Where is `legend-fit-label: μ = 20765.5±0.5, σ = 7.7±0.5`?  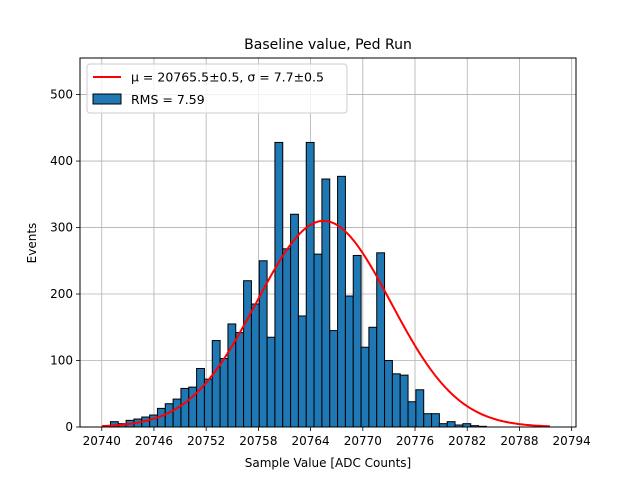 legend-fit-label: μ = 20765.5±0.5, σ = 7.7±0.5 is located at coordinates (227, 77).